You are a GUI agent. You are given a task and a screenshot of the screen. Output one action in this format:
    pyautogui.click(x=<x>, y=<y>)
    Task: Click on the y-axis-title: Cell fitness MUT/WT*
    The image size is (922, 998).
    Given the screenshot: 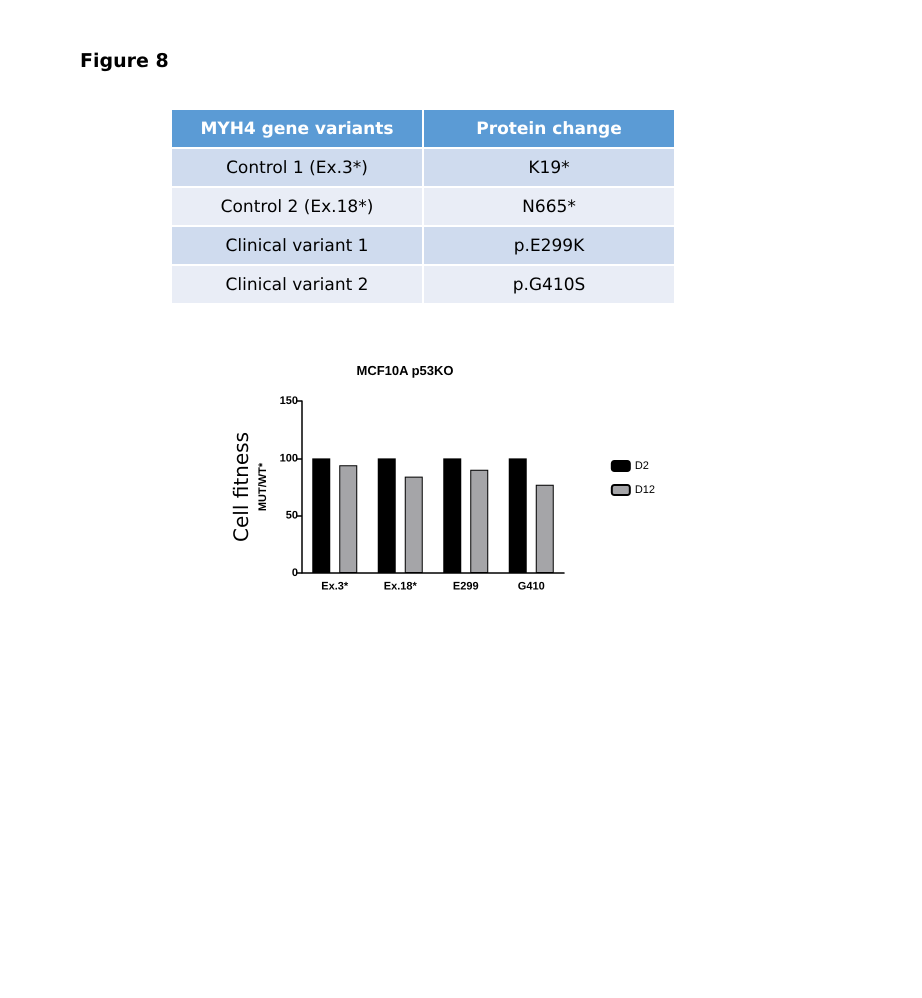 What is the action you would take?
    pyautogui.click(x=249, y=487)
    